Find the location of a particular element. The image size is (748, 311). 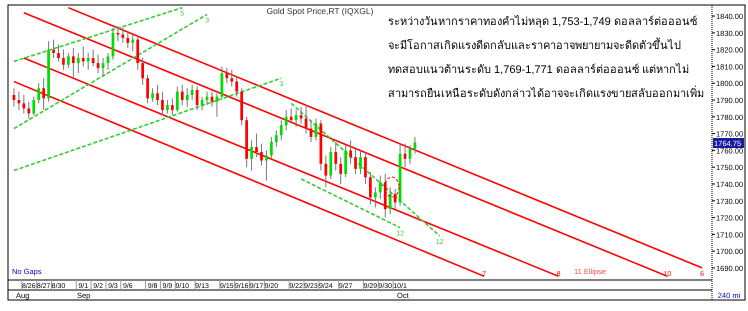

chart-title: Gold Spot Price,RT (IQXGL) is located at coordinates (320, 11).